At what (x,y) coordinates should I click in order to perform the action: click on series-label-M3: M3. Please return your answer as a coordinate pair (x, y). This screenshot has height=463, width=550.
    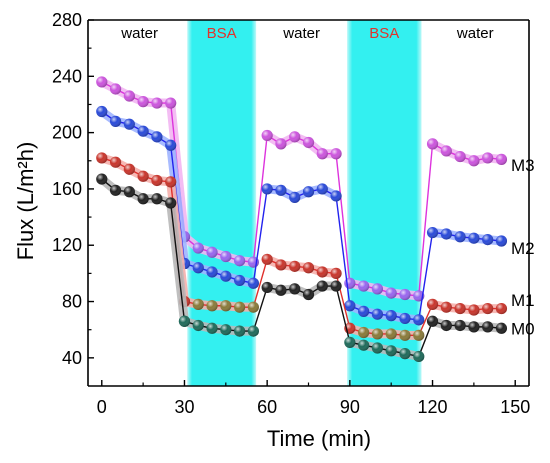
    Looking at the image, I should click on (523, 165).